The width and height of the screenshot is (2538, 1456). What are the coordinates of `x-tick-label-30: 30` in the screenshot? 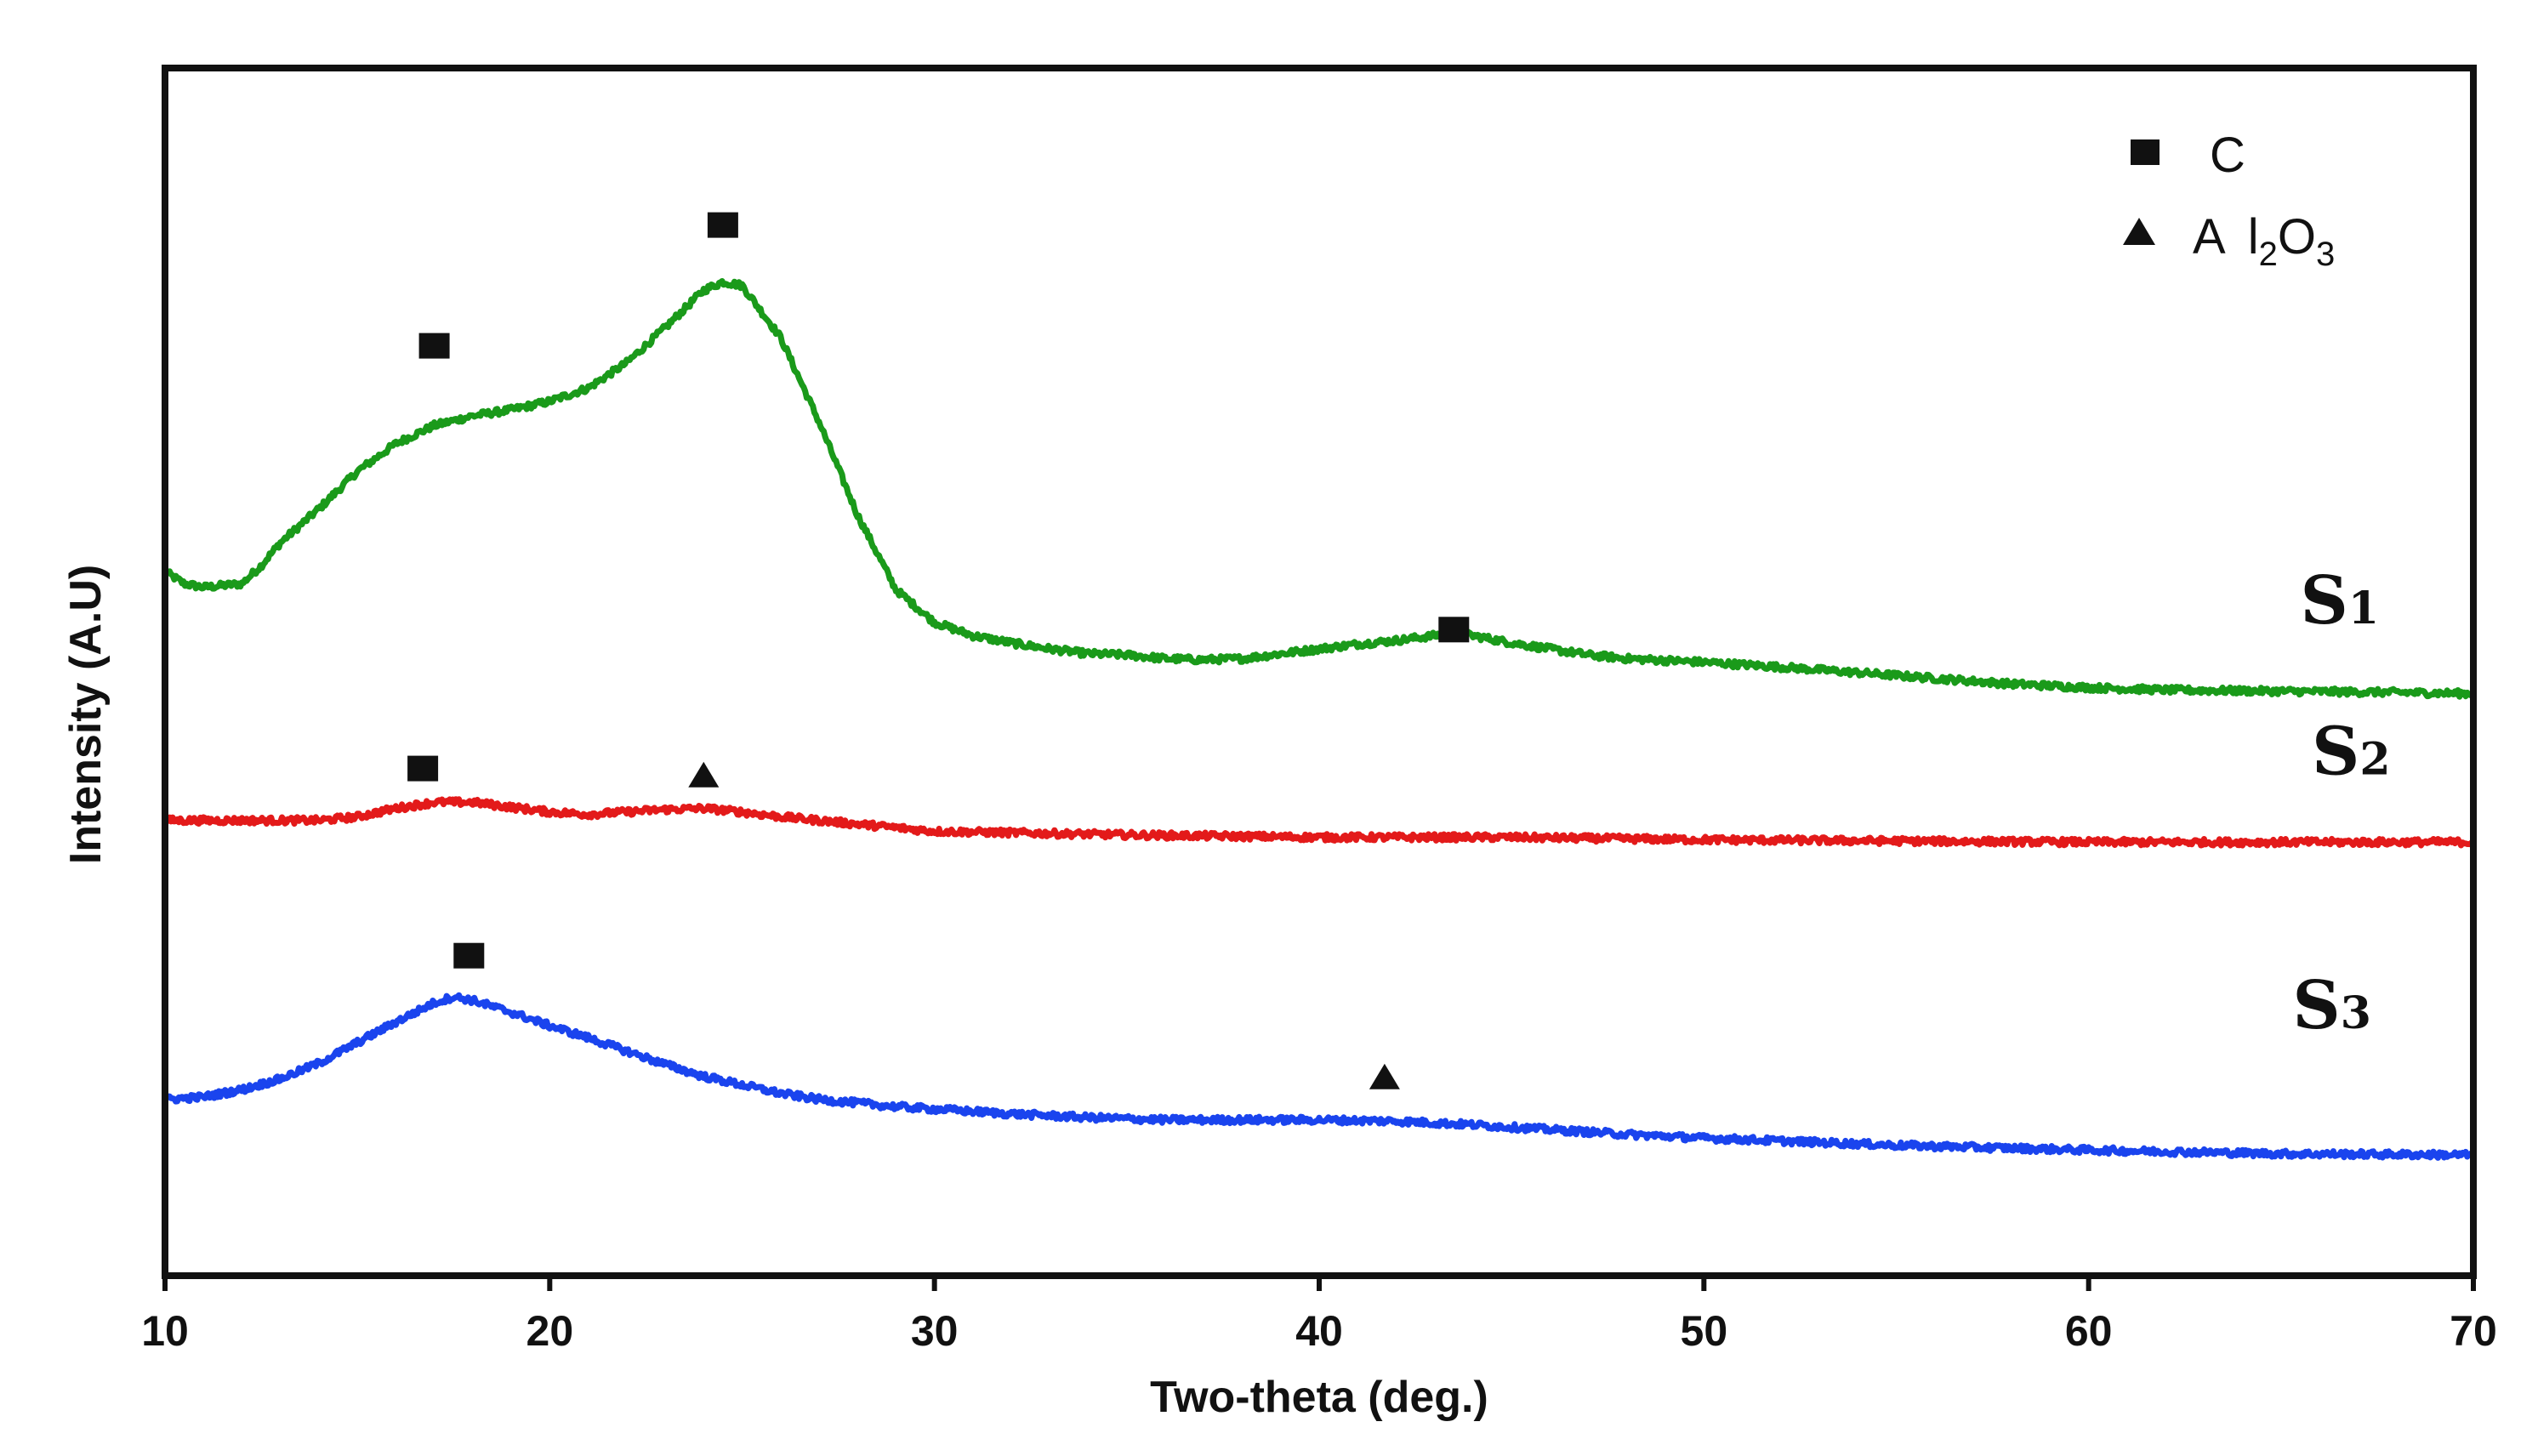 It's located at (935, 1331).